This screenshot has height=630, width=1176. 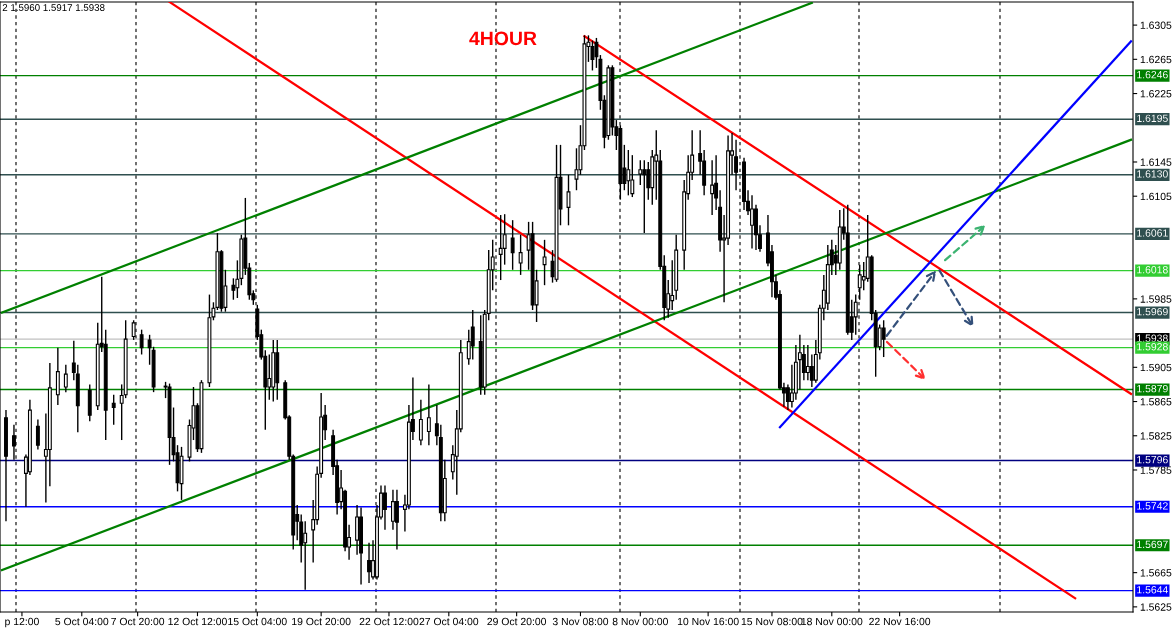 What do you see at coordinates (517, 621) in the screenshot?
I see `x-tick-label: 29 Oct 20:00` at bounding box center [517, 621].